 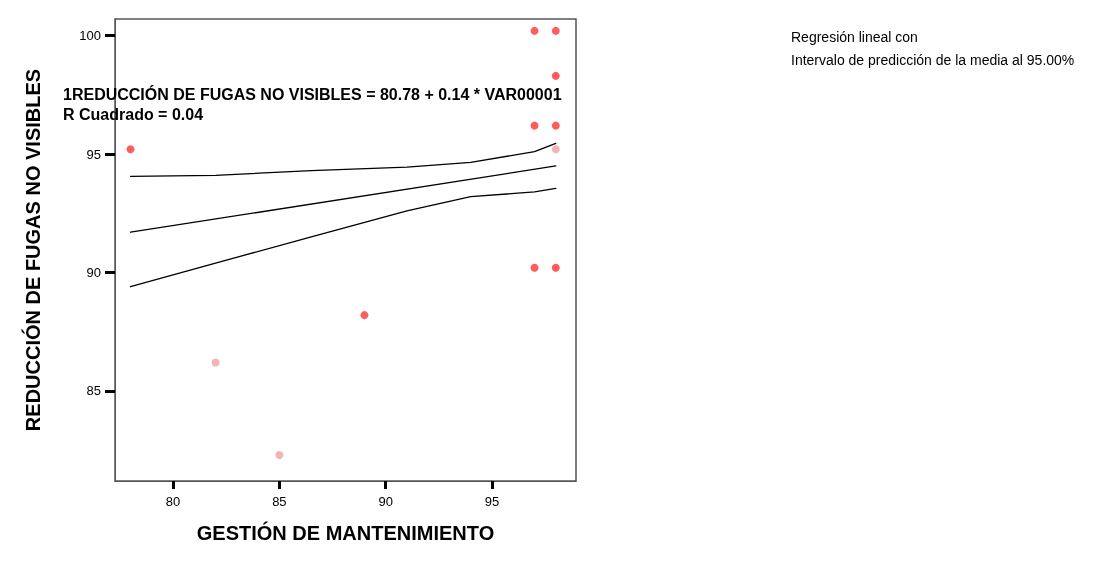 I want to click on y-tick-label: 90, so click(x=93, y=273).